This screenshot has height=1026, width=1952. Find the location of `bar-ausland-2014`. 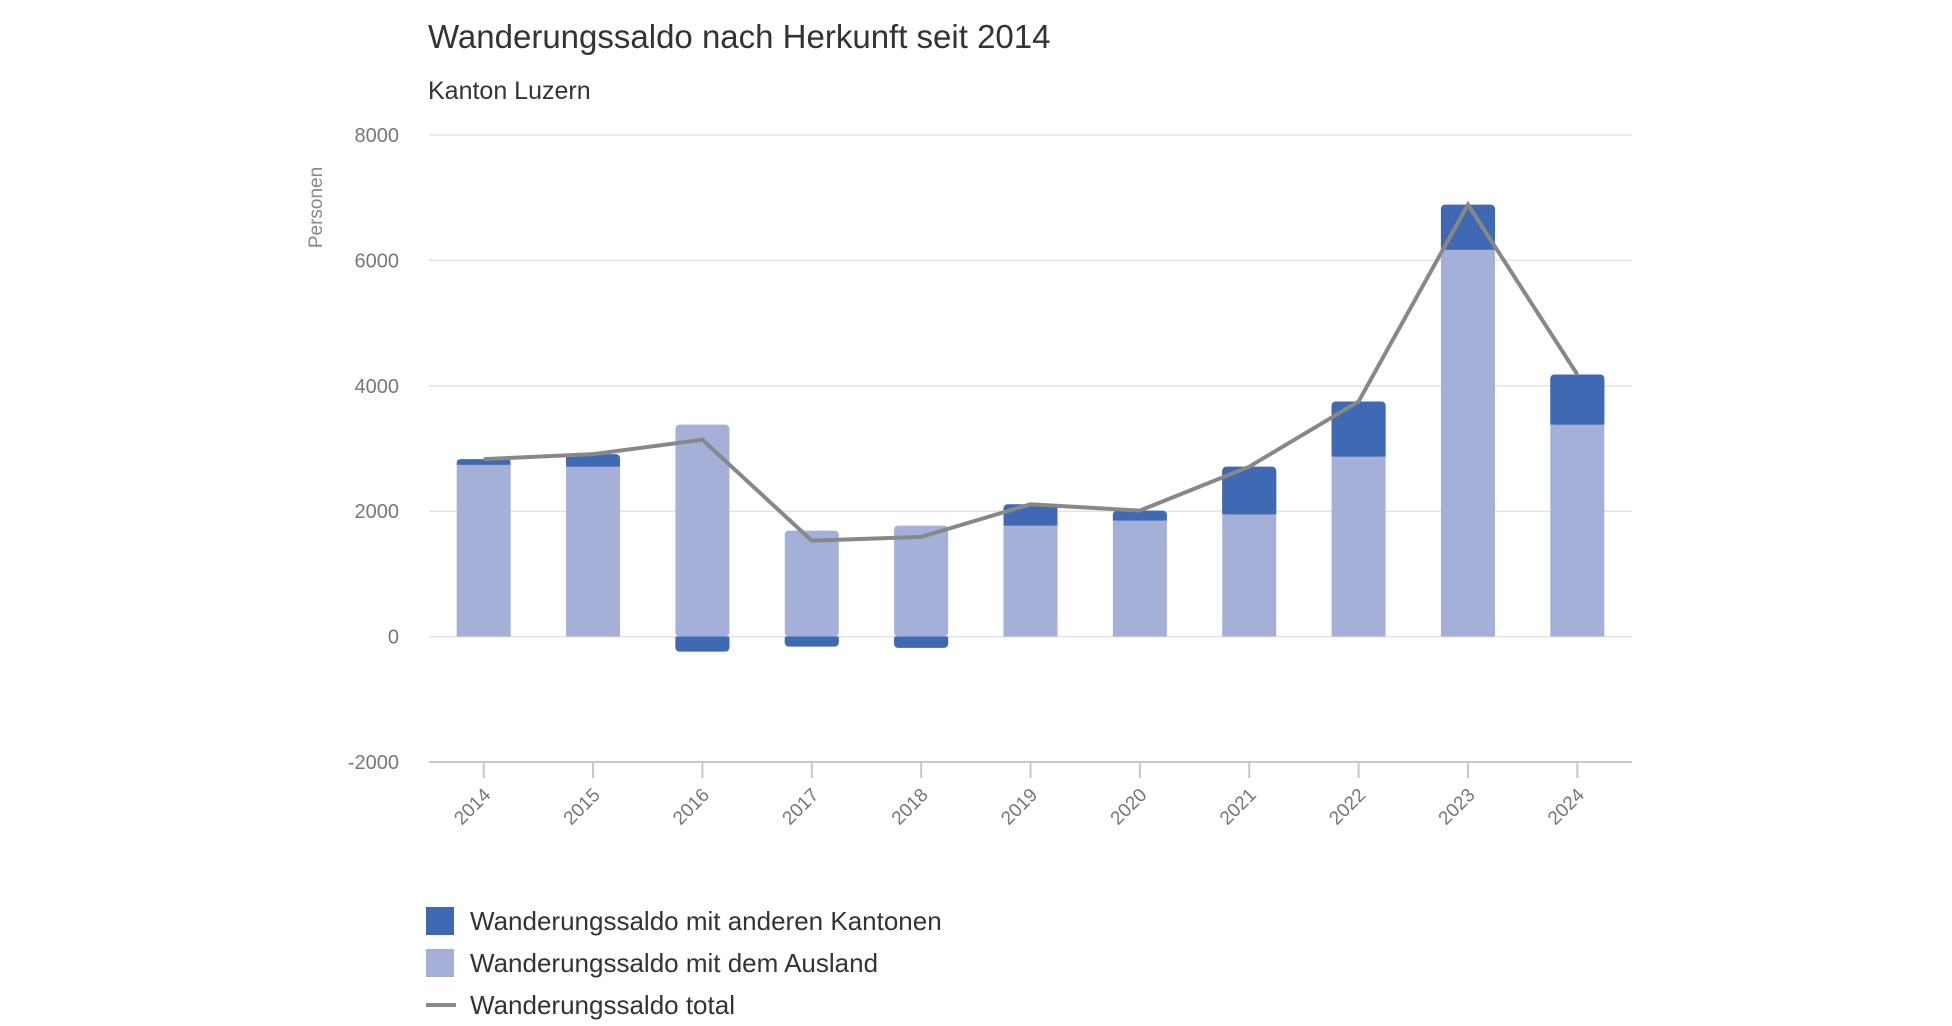

bar-ausland-2014 is located at coordinates (484, 551).